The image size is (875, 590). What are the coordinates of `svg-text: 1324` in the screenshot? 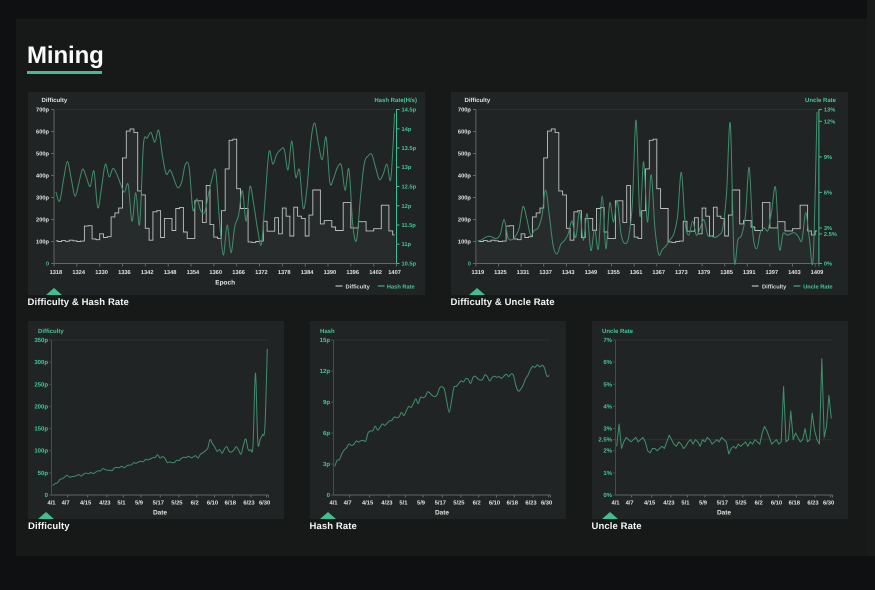 It's located at (78, 273).